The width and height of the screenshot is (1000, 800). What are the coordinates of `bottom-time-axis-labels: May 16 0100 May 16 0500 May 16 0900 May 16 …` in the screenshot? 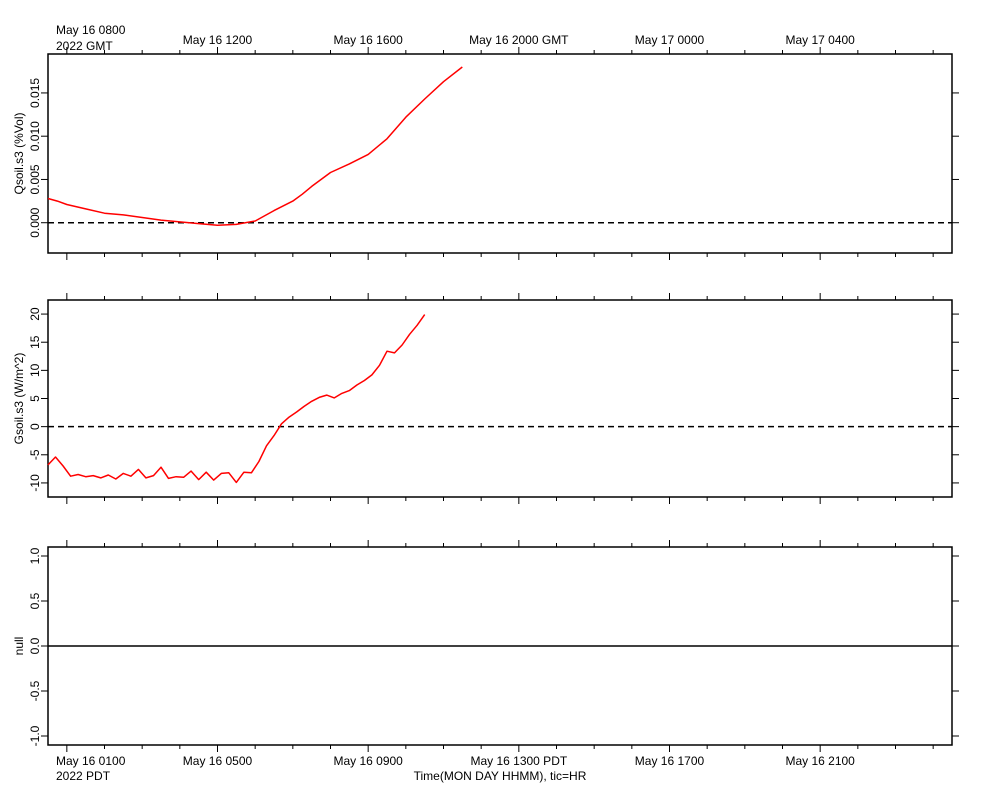 It's located at (455, 768).